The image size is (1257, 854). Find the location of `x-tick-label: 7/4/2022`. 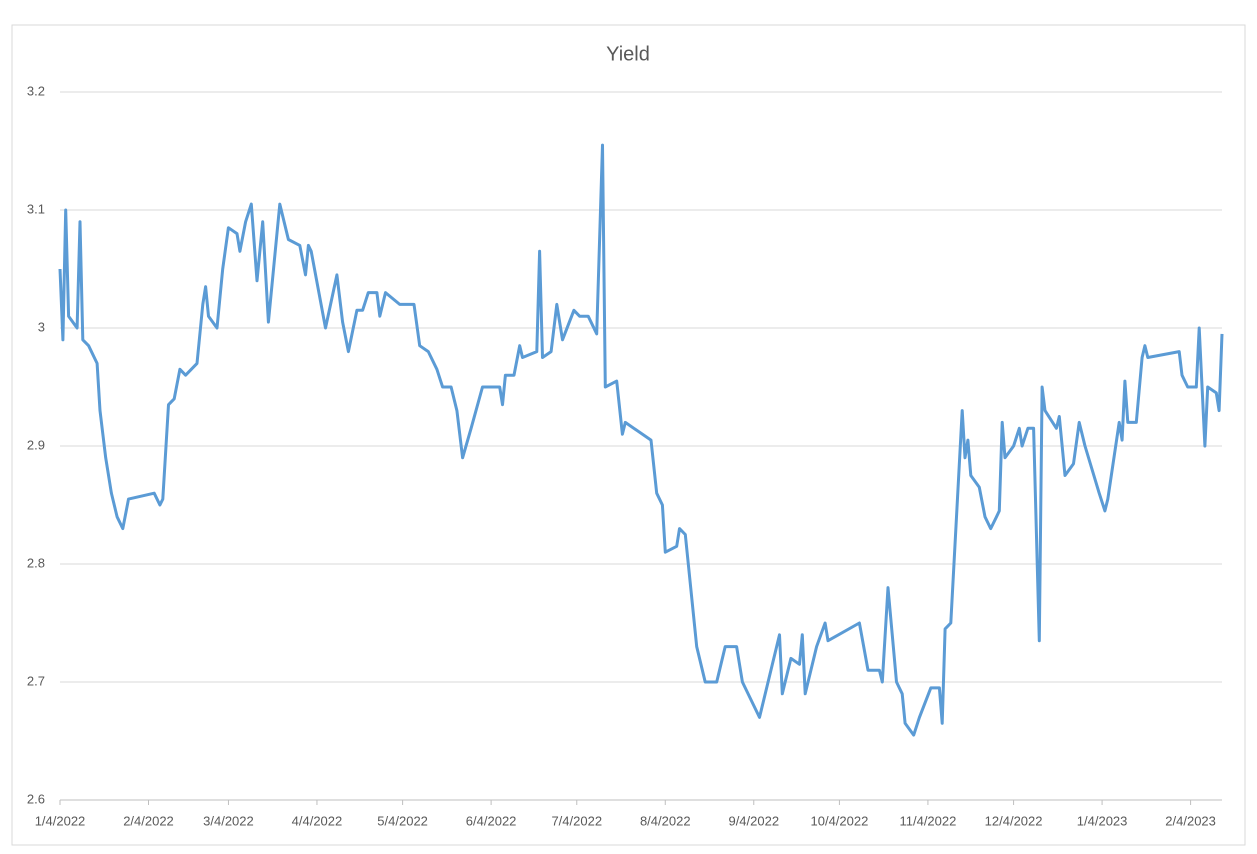

x-tick-label: 7/4/2022 is located at coordinates (576, 820).